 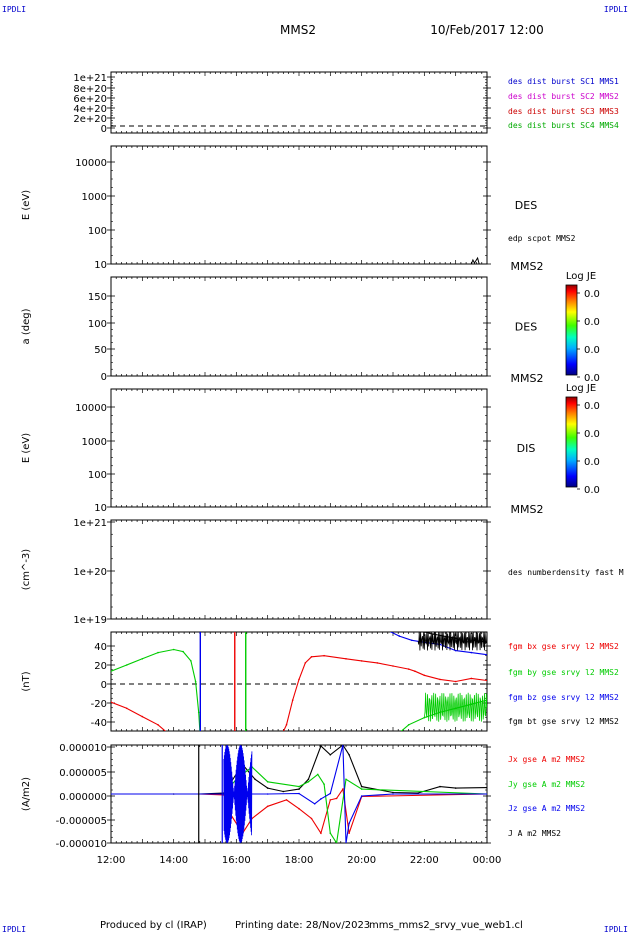 I want to click on colorbar, so click(x=571, y=330).